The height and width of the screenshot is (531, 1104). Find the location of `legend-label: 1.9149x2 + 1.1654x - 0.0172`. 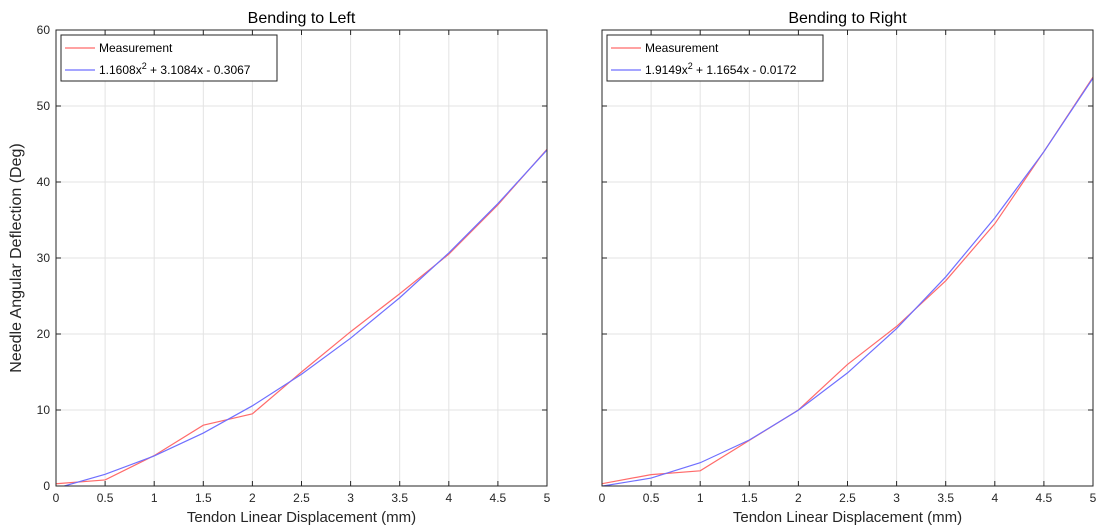

legend-label: 1.9149x2 + 1.1654x - 0.0172 is located at coordinates (721, 69).